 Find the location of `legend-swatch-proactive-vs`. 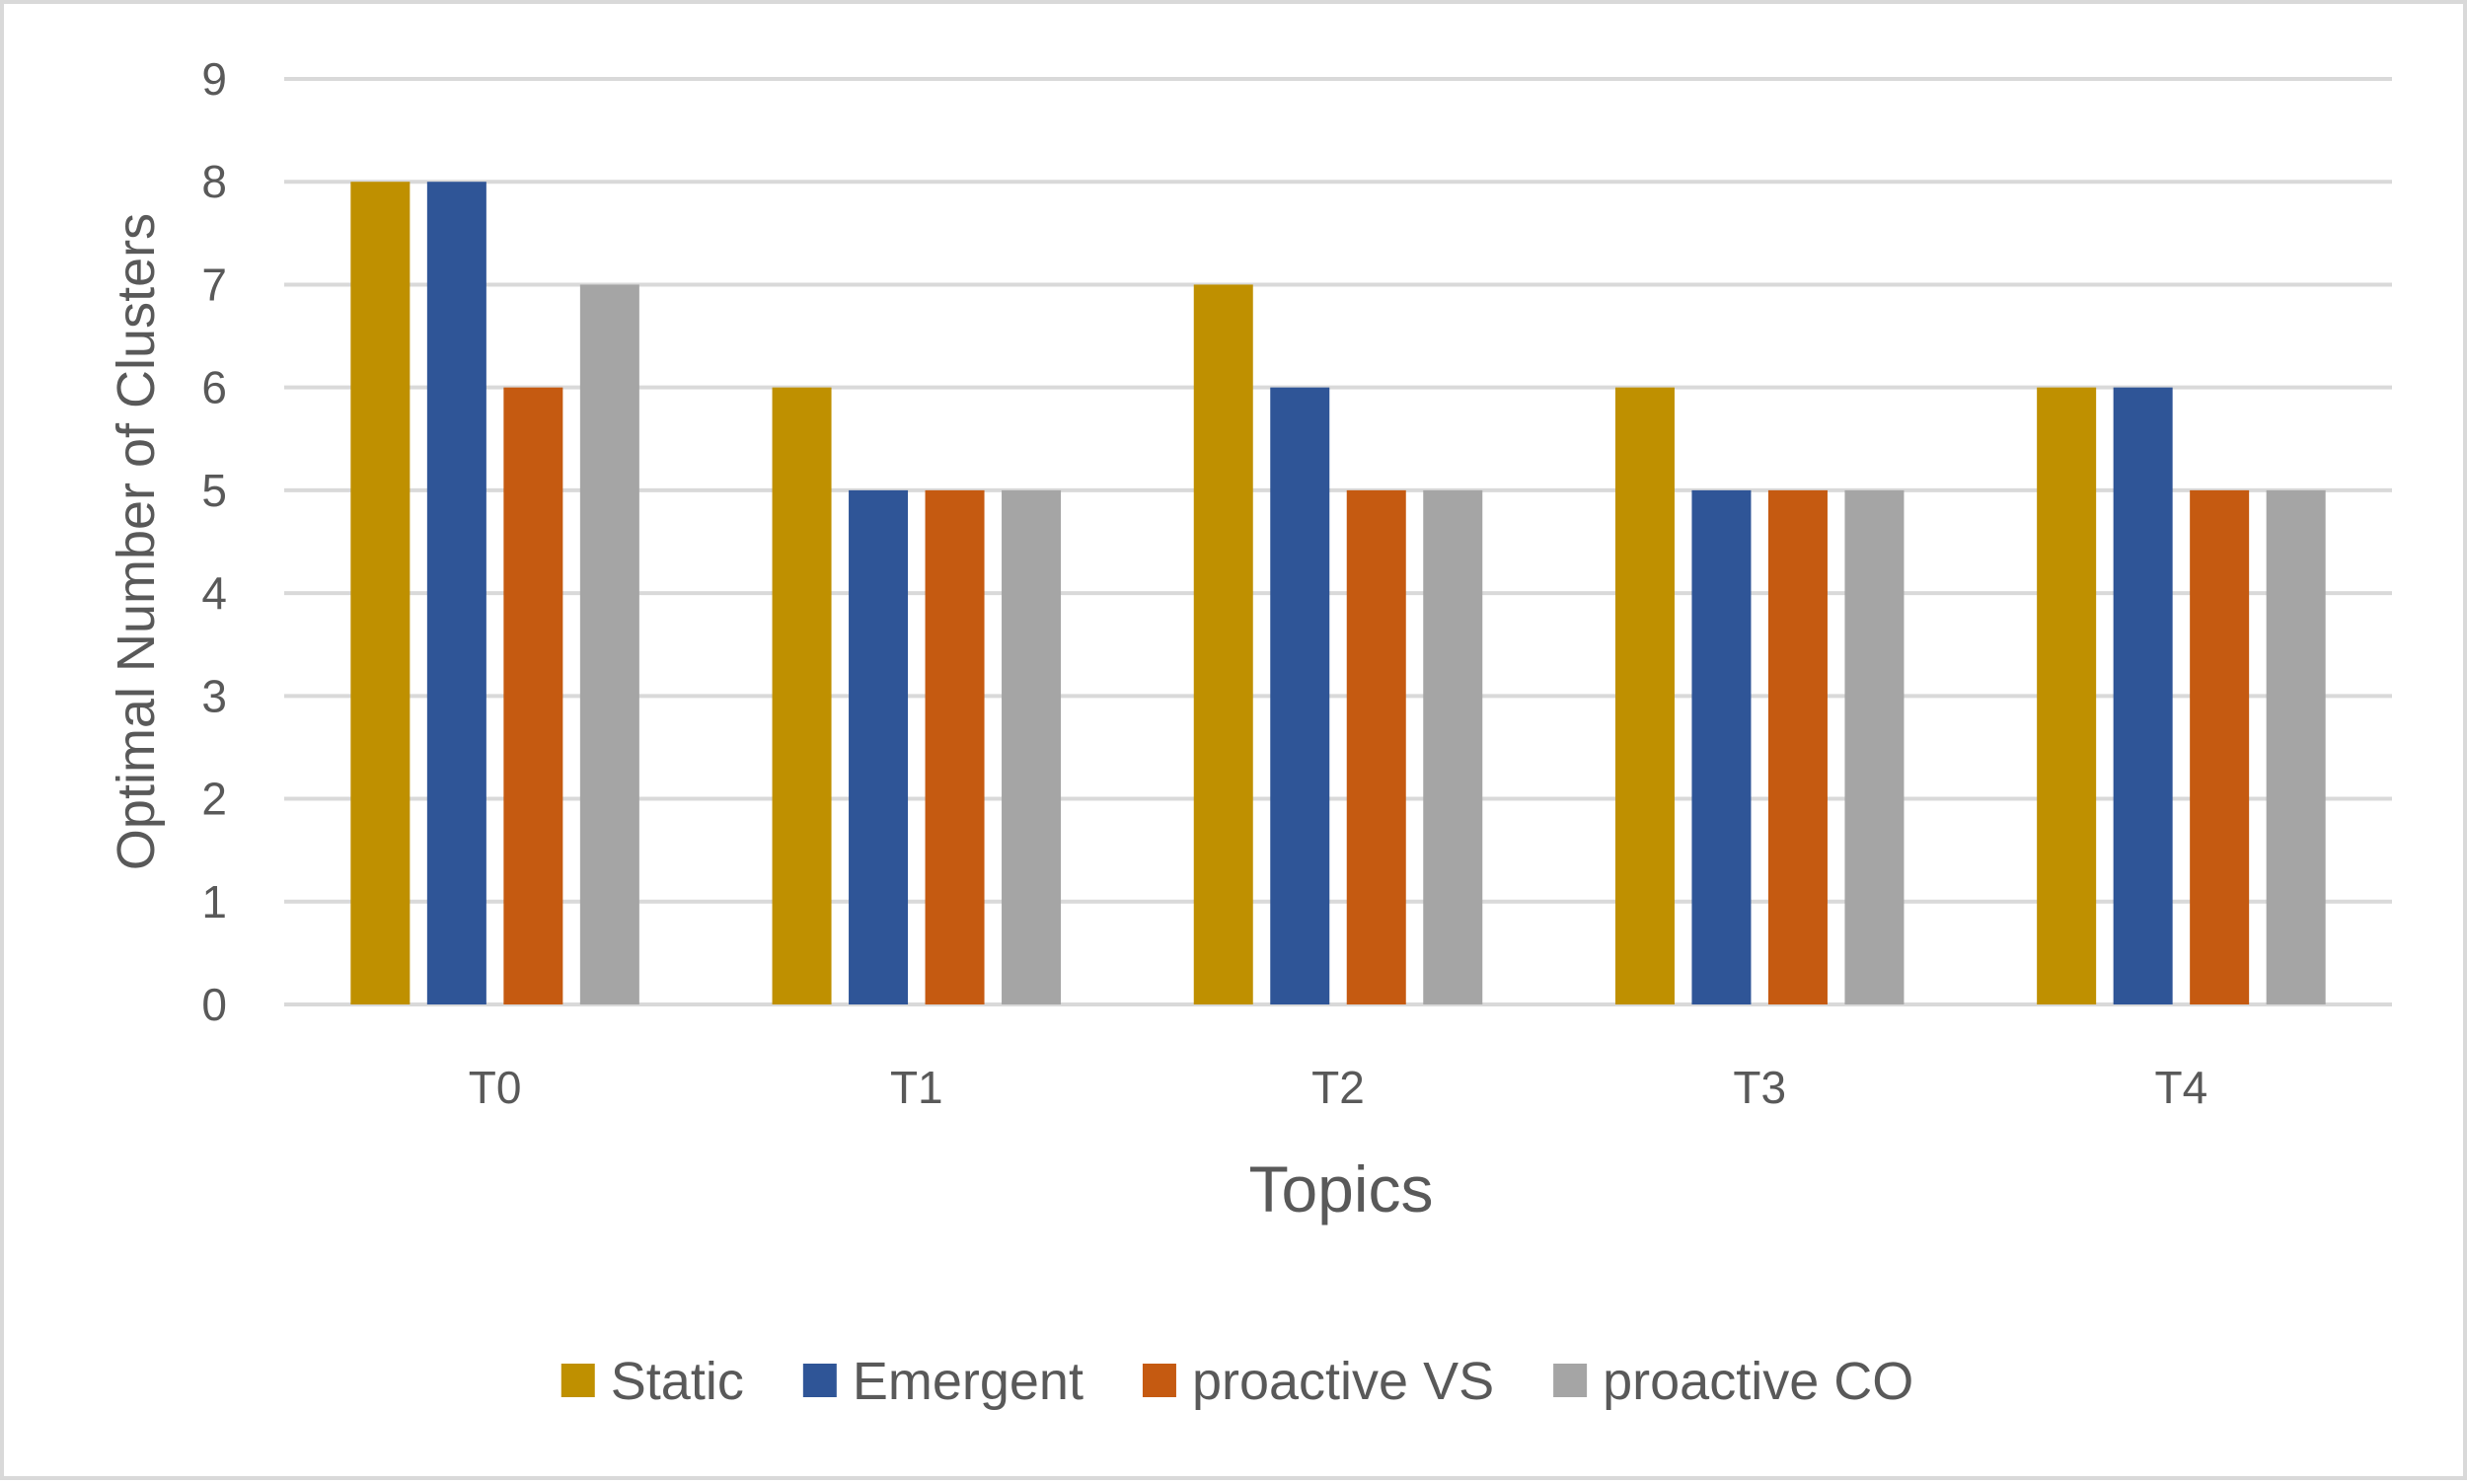

legend-swatch-proactive-vs is located at coordinates (1159, 1380).